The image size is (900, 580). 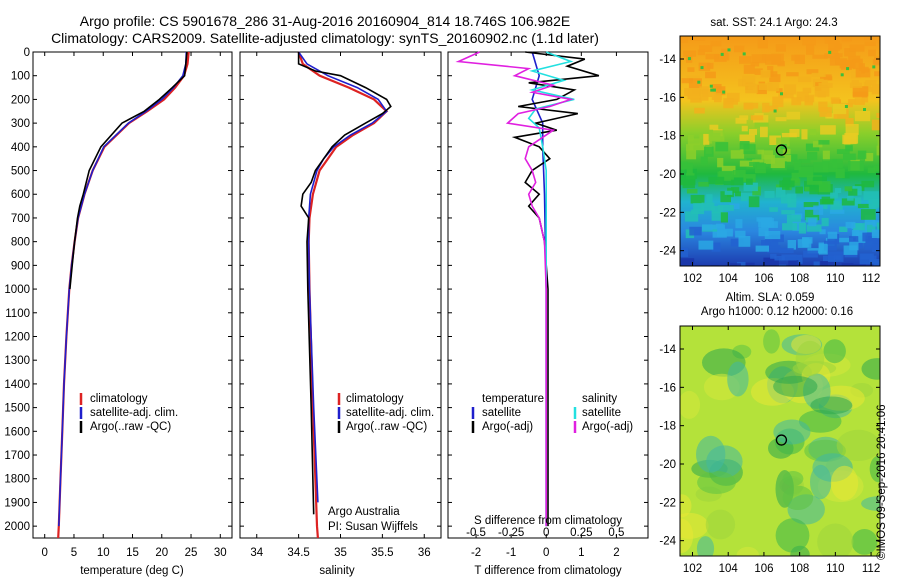 I want to click on y-tick-label: 1700, so click(x=17, y=456).